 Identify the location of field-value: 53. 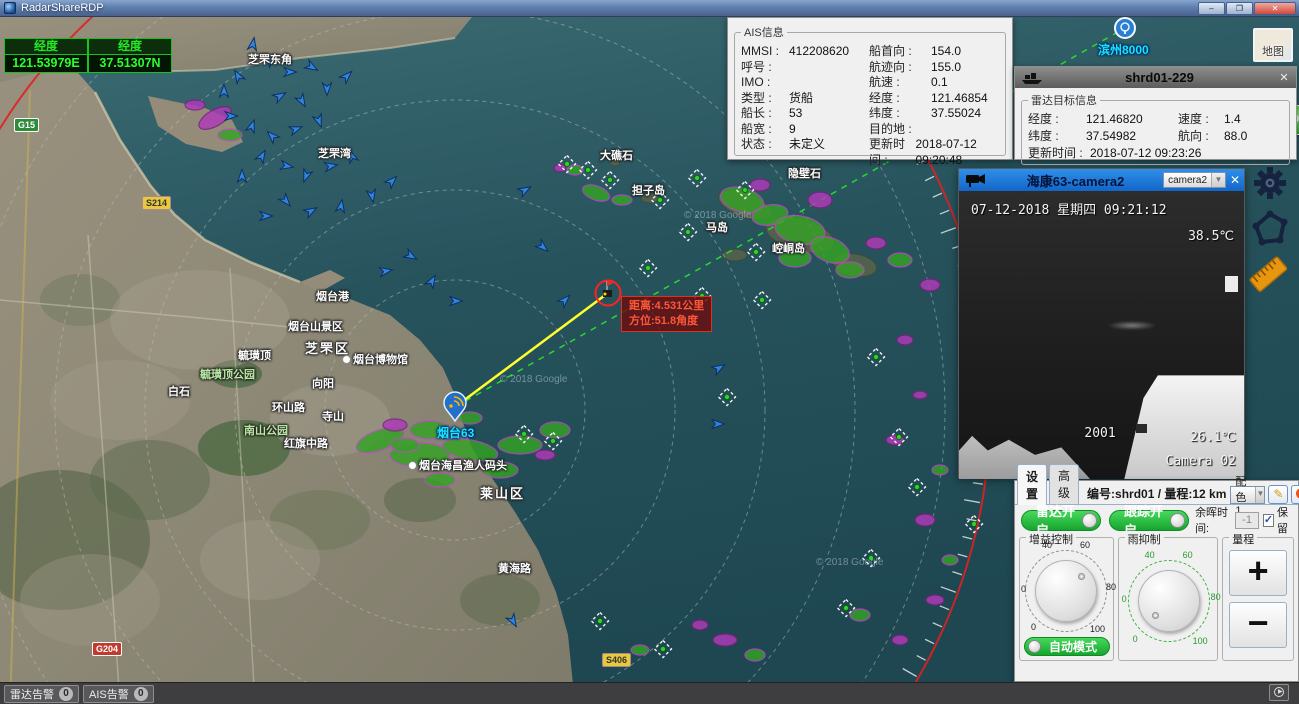
(796, 113).